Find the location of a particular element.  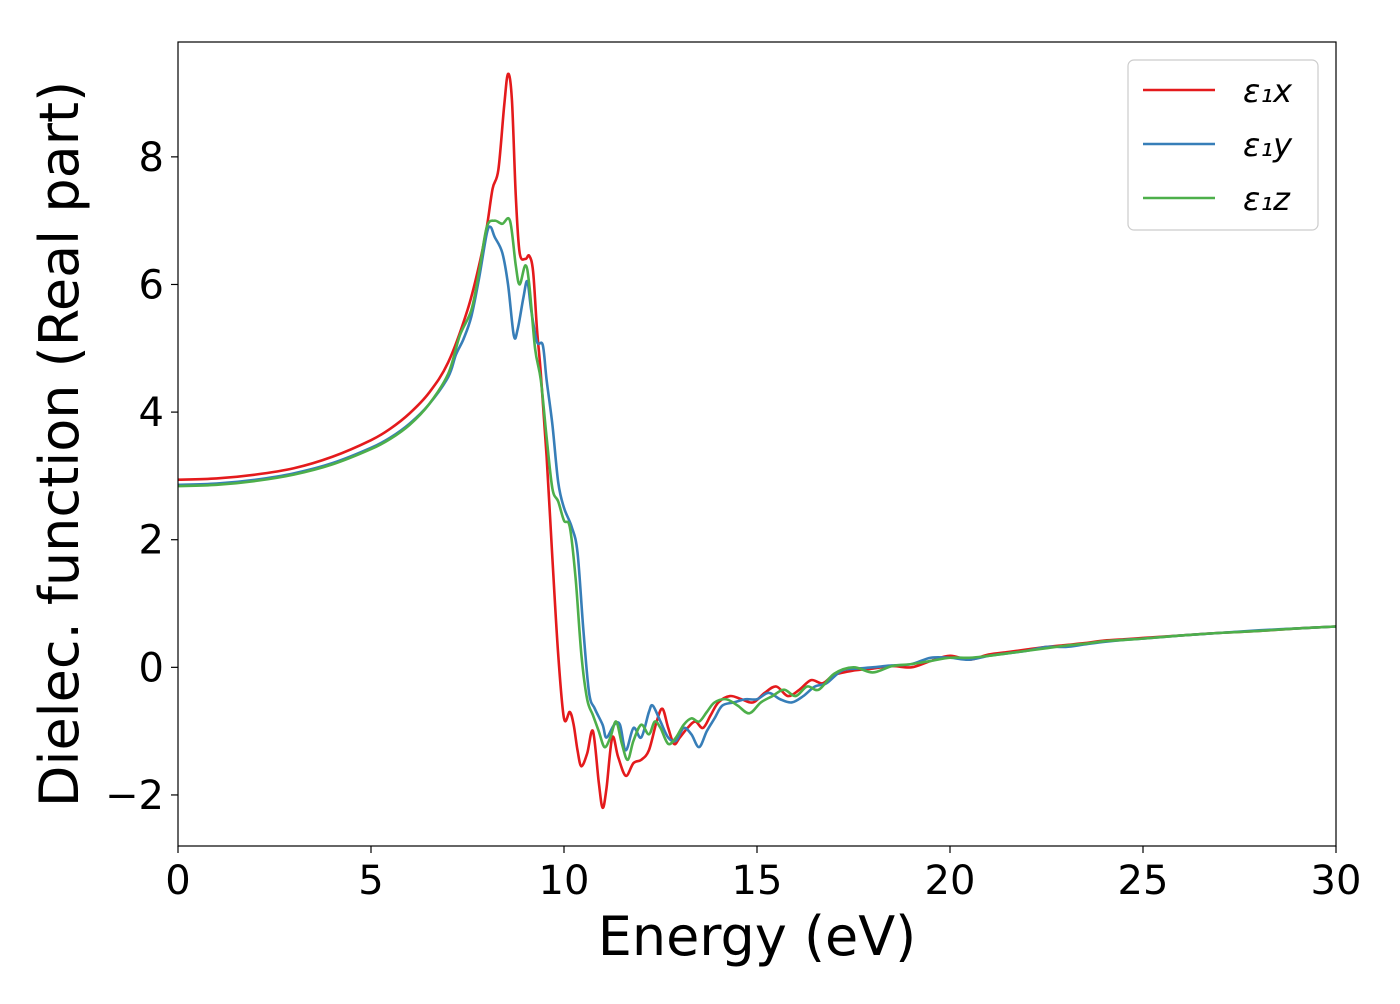

legend-label: ε₁x is located at coordinates (1268, 91).